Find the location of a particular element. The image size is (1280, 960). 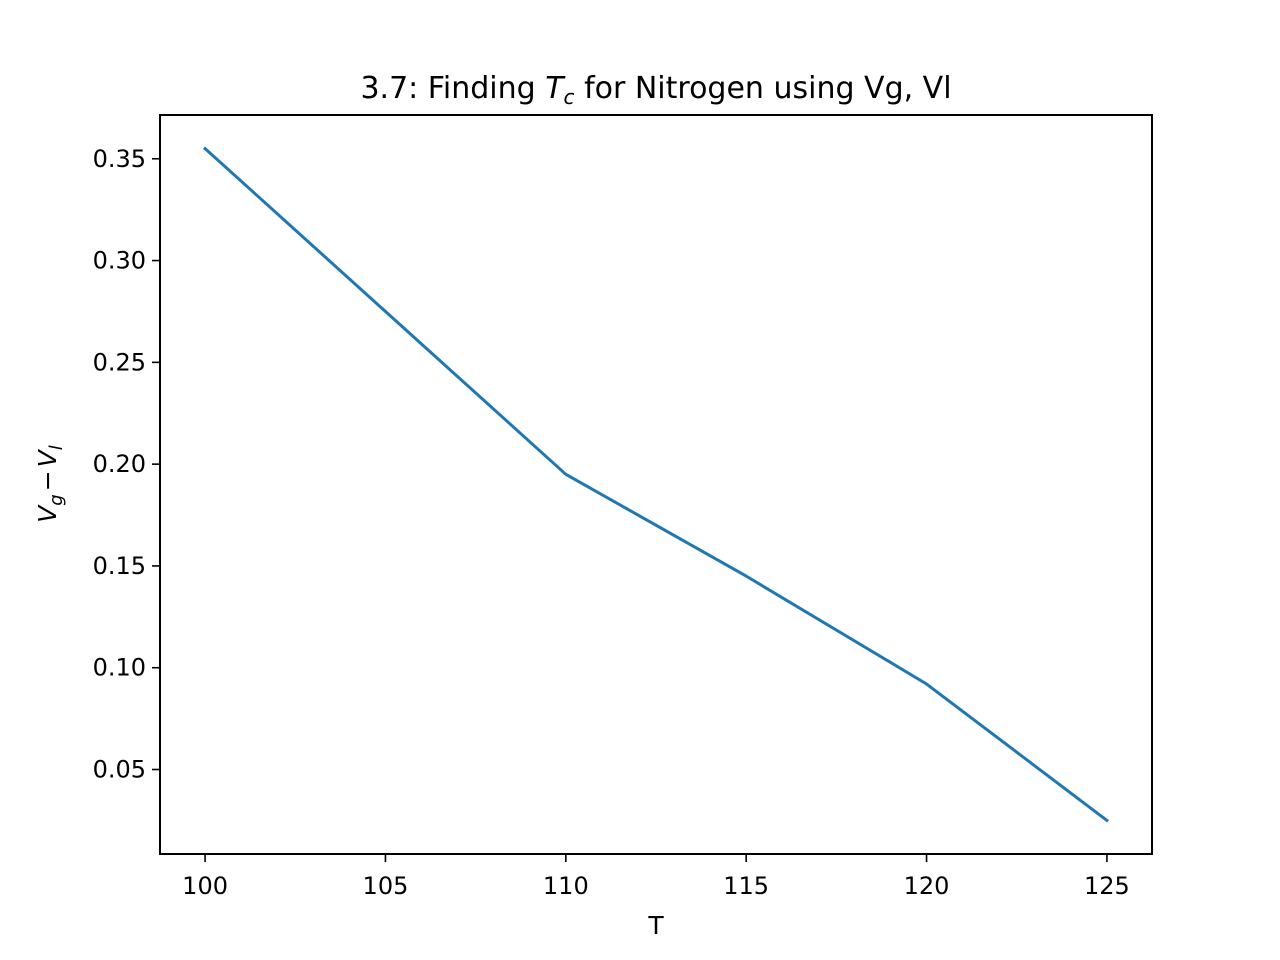

x-tick-label: 105 is located at coordinates (386, 886).